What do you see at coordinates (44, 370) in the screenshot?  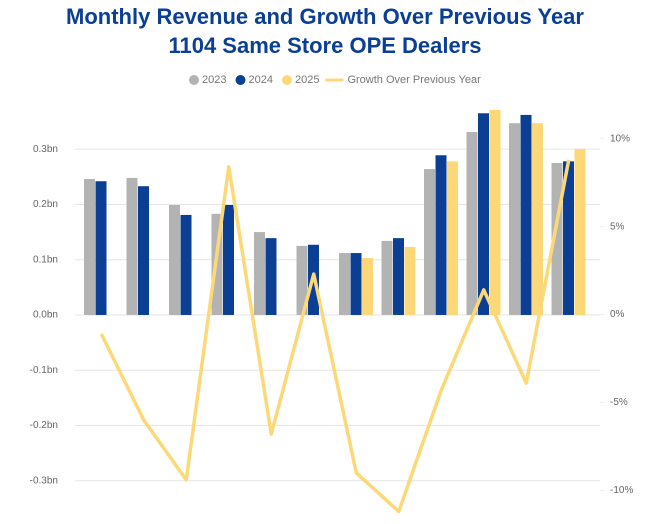 I see `y-tick-label: -0.1bn` at bounding box center [44, 370].